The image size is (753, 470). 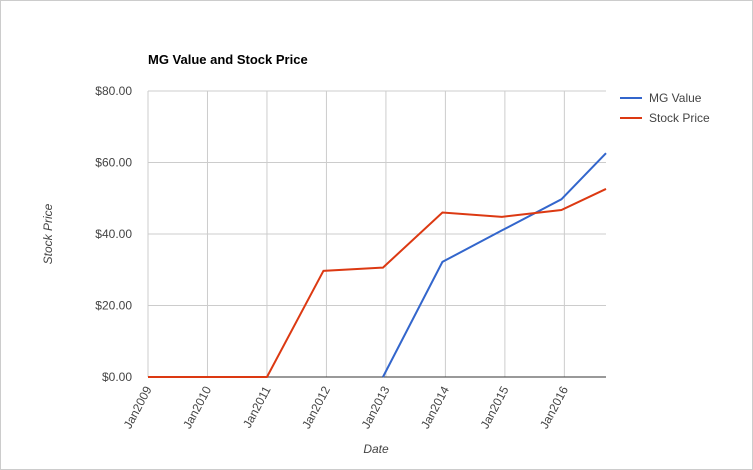 I want to click on legend-label: Stock Price, so click(x=679, y=118).